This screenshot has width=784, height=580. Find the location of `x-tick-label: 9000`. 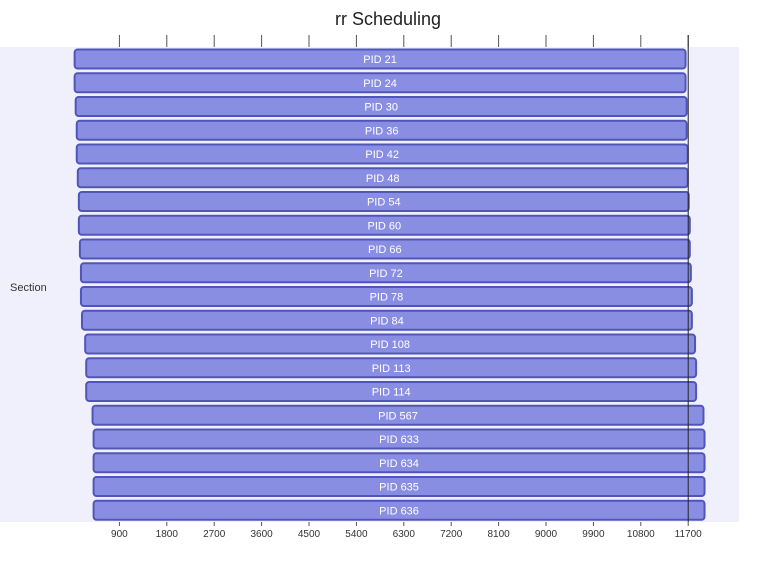

x-tick-label: 9000 is located at coordinates (546, 534).